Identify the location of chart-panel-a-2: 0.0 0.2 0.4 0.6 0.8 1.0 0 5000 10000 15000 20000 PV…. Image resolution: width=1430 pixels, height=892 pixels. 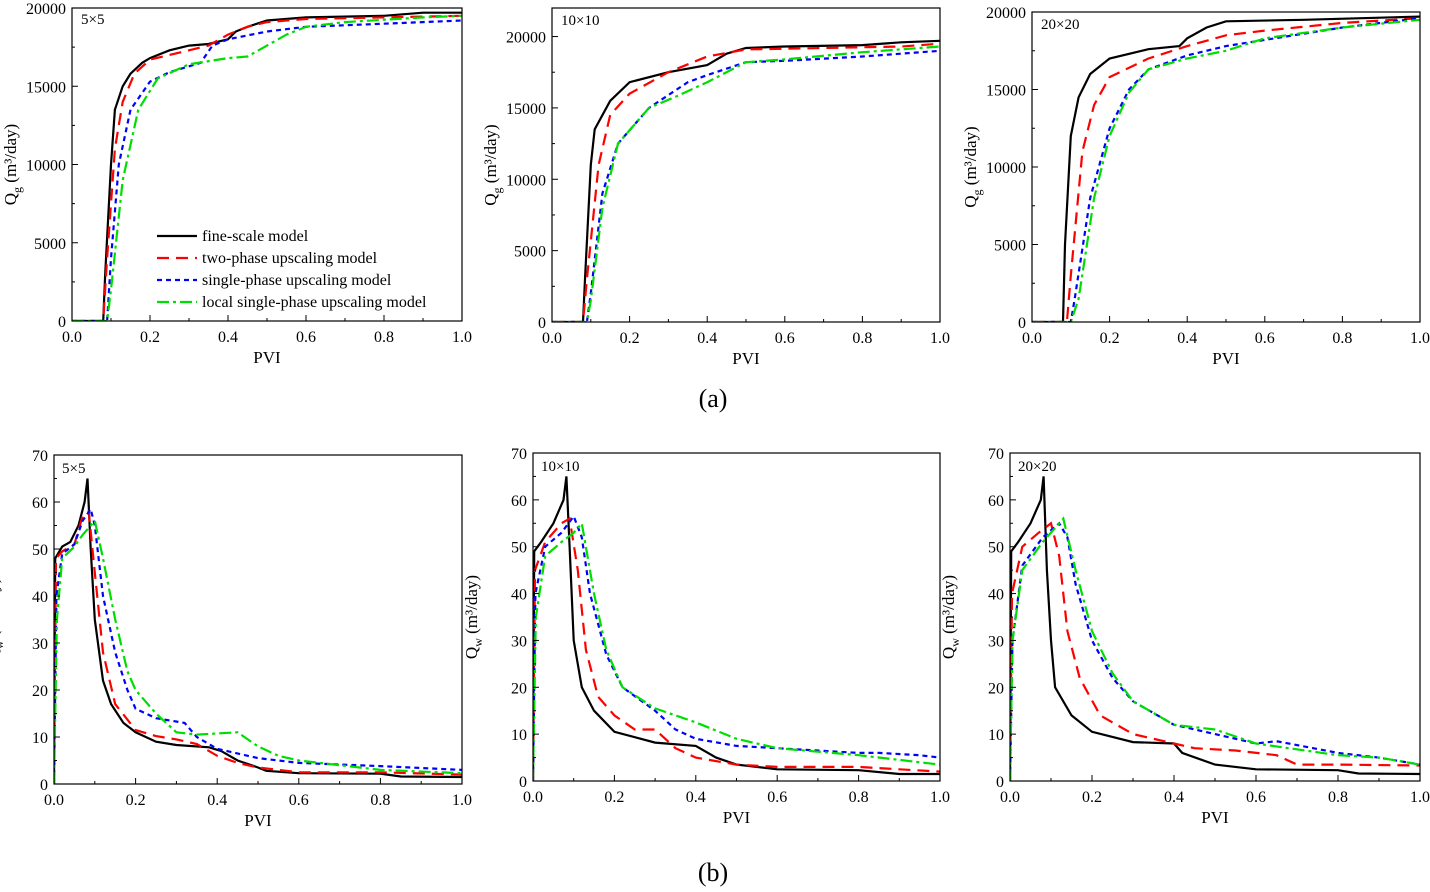
(715, 187).